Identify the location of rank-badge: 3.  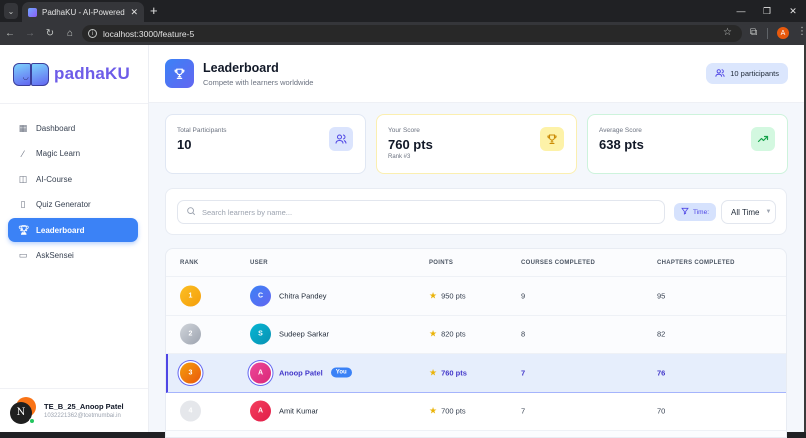
(190, 373).